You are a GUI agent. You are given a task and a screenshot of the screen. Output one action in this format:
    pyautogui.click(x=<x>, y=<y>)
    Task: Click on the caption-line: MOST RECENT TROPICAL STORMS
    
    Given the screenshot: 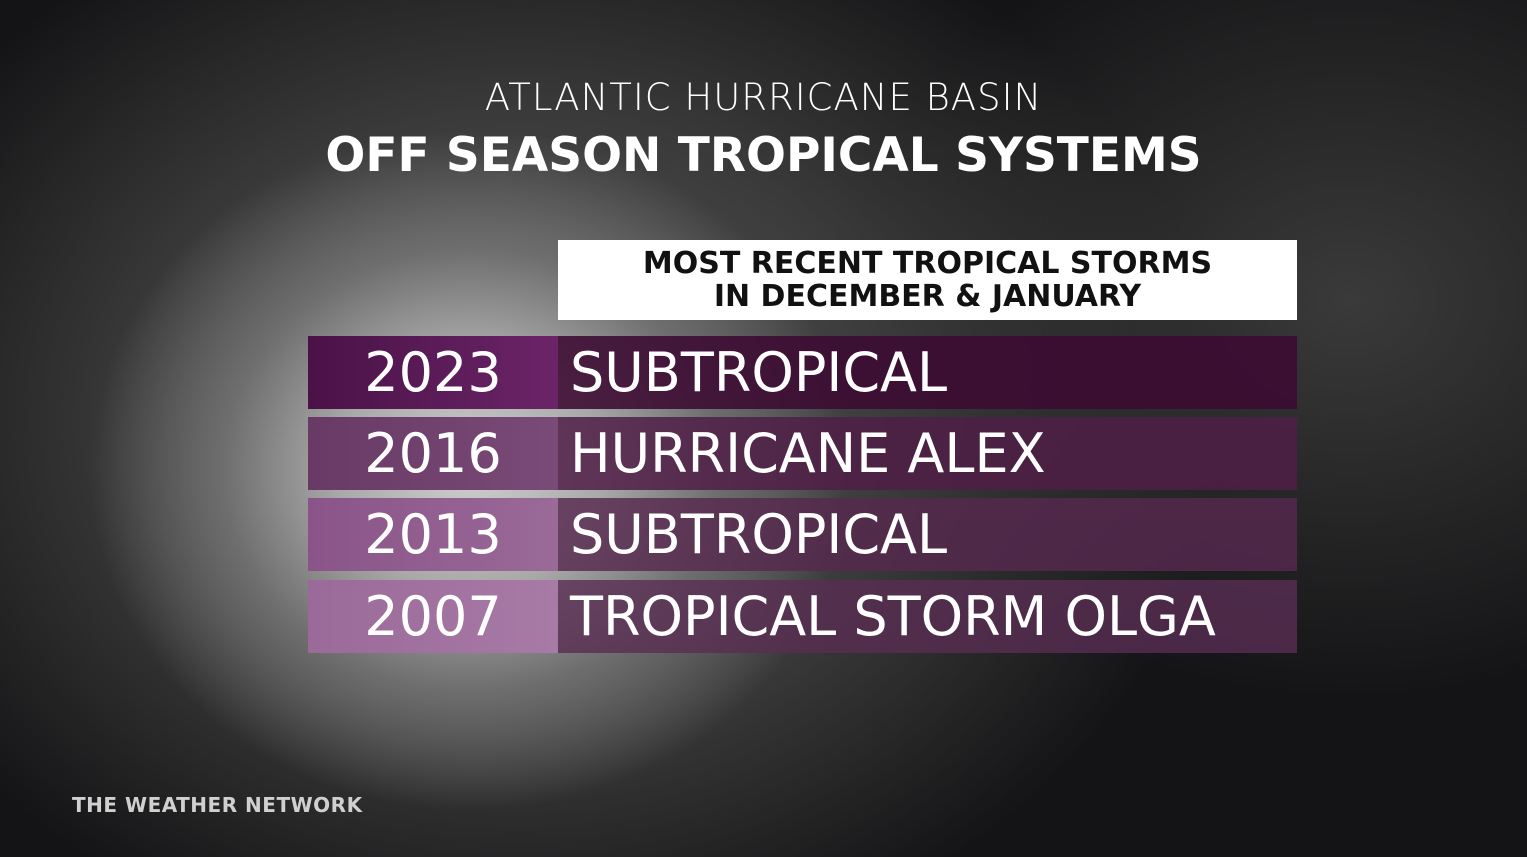 What is the action you would take?
    pyautogui.click(x=927, y=263)
    